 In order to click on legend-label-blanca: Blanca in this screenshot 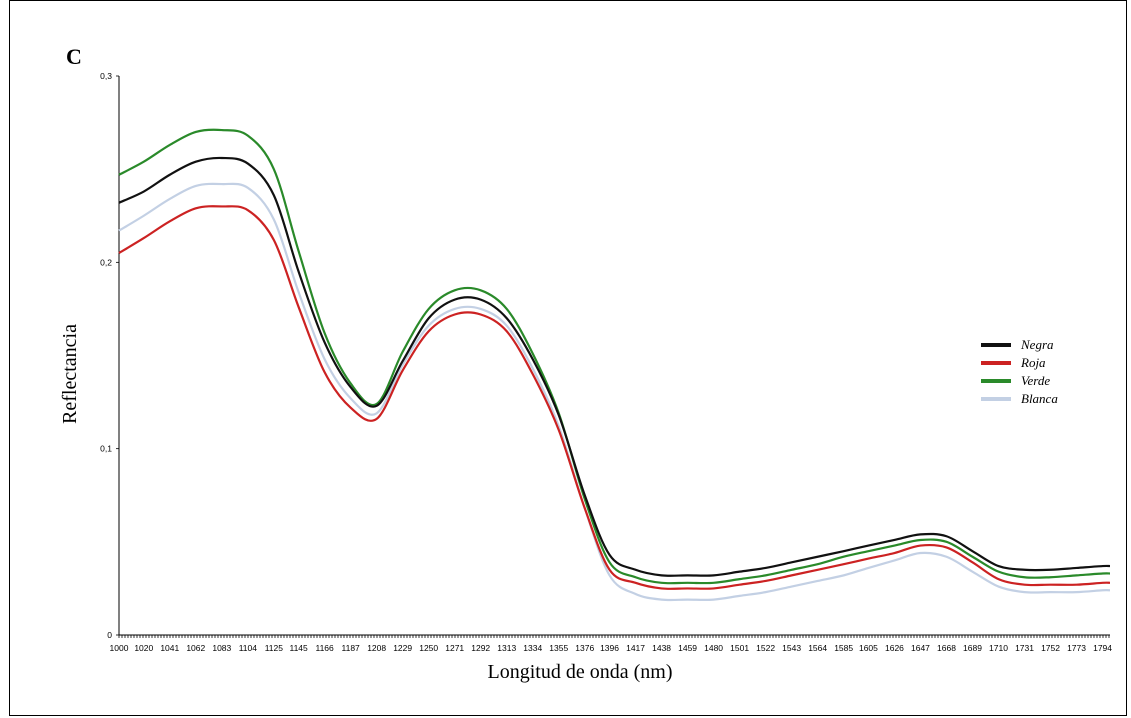, I will do `click(1039, 398)`.